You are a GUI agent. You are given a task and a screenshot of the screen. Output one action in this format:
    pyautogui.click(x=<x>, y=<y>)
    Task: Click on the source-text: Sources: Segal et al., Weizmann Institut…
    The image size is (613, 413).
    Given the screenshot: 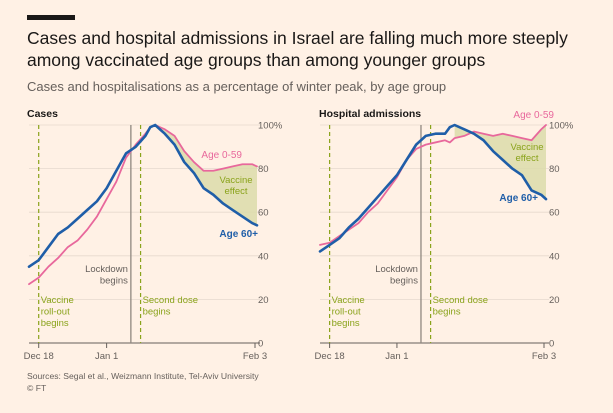 What is the action you would take?
    pyautogui.click(x=143, y=376)
    